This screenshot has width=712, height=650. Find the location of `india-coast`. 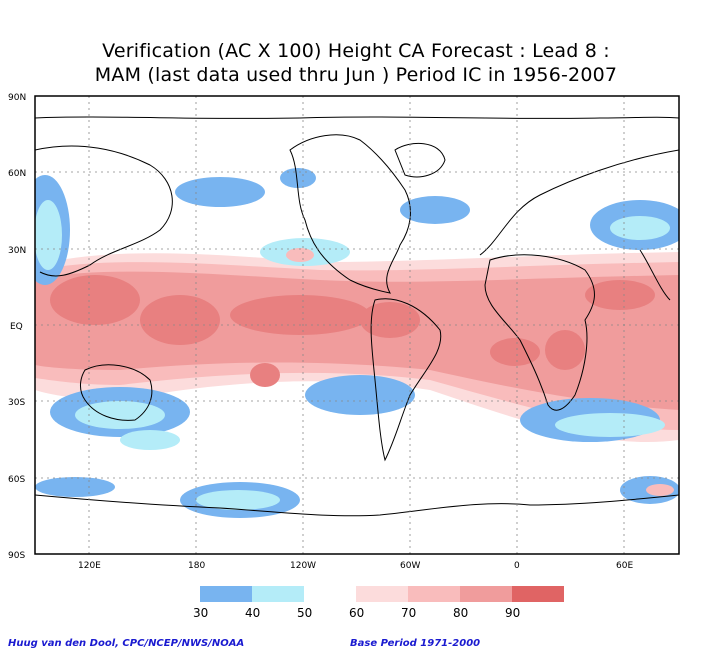

india-coast is located at coordinates (655, 275).